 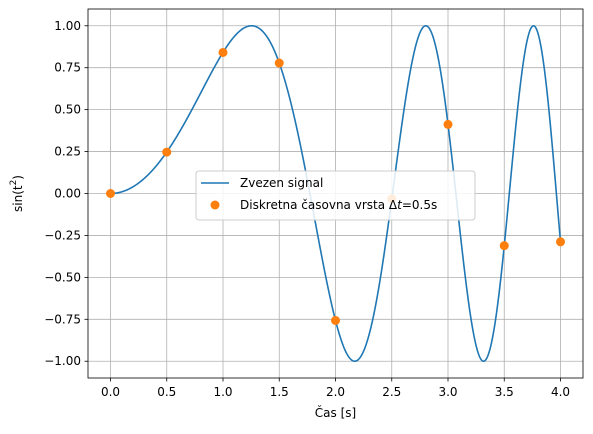 I want to click on x-tick-label: 3.0, so click(x=447, y=392).